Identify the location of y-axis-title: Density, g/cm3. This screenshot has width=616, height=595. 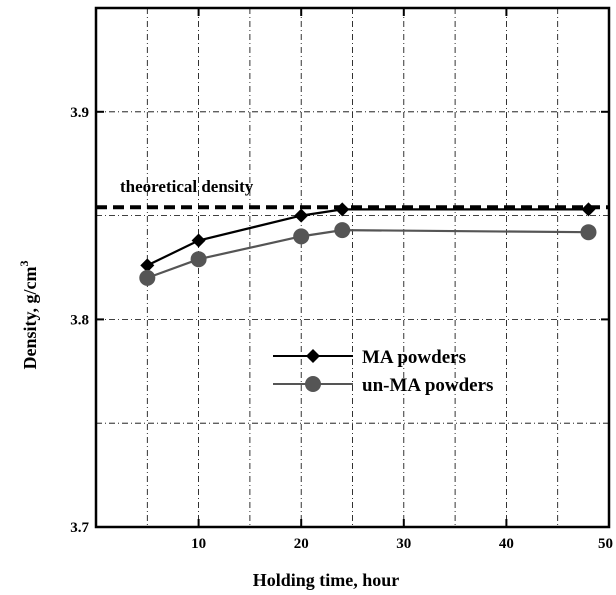
(28, 315).